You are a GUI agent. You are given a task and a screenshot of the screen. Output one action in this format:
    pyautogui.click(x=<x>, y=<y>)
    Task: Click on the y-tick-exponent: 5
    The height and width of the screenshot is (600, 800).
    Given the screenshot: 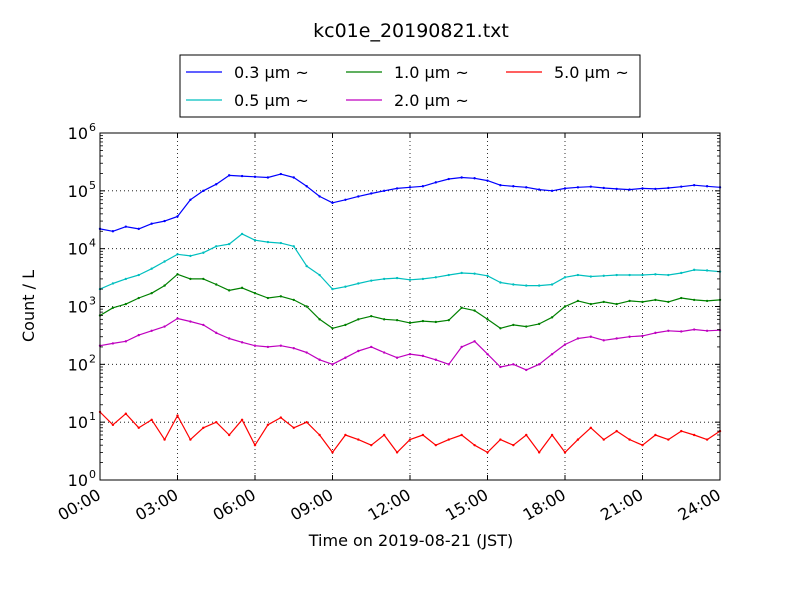 What is the action you would take?
    pyautogui.click(x=92, y=185)
    